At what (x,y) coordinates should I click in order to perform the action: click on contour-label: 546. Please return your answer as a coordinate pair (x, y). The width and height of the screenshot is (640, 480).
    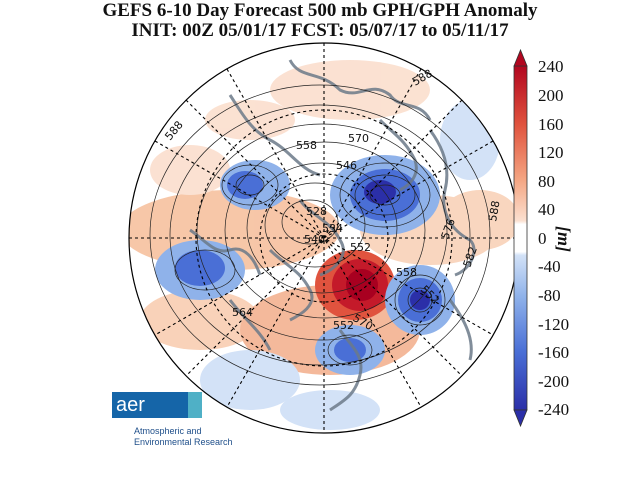
    Looking at the image, I should click on (346, 165).